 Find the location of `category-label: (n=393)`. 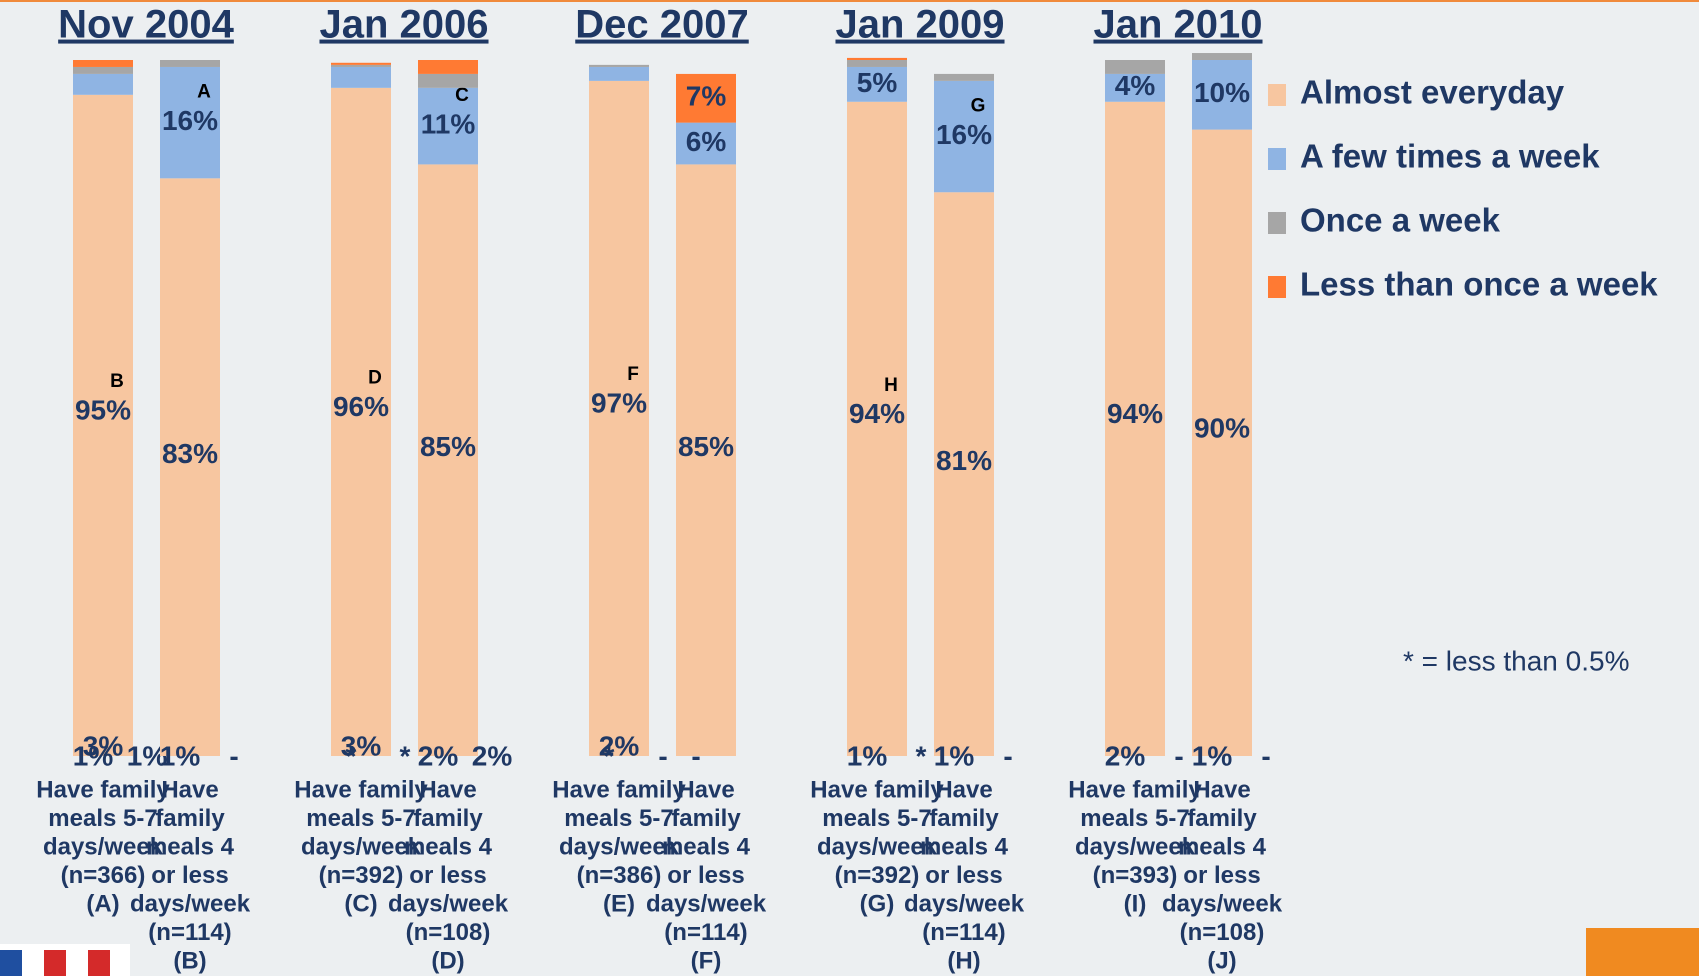

category-label: (n=393) is located at coordinates (1135, 875).